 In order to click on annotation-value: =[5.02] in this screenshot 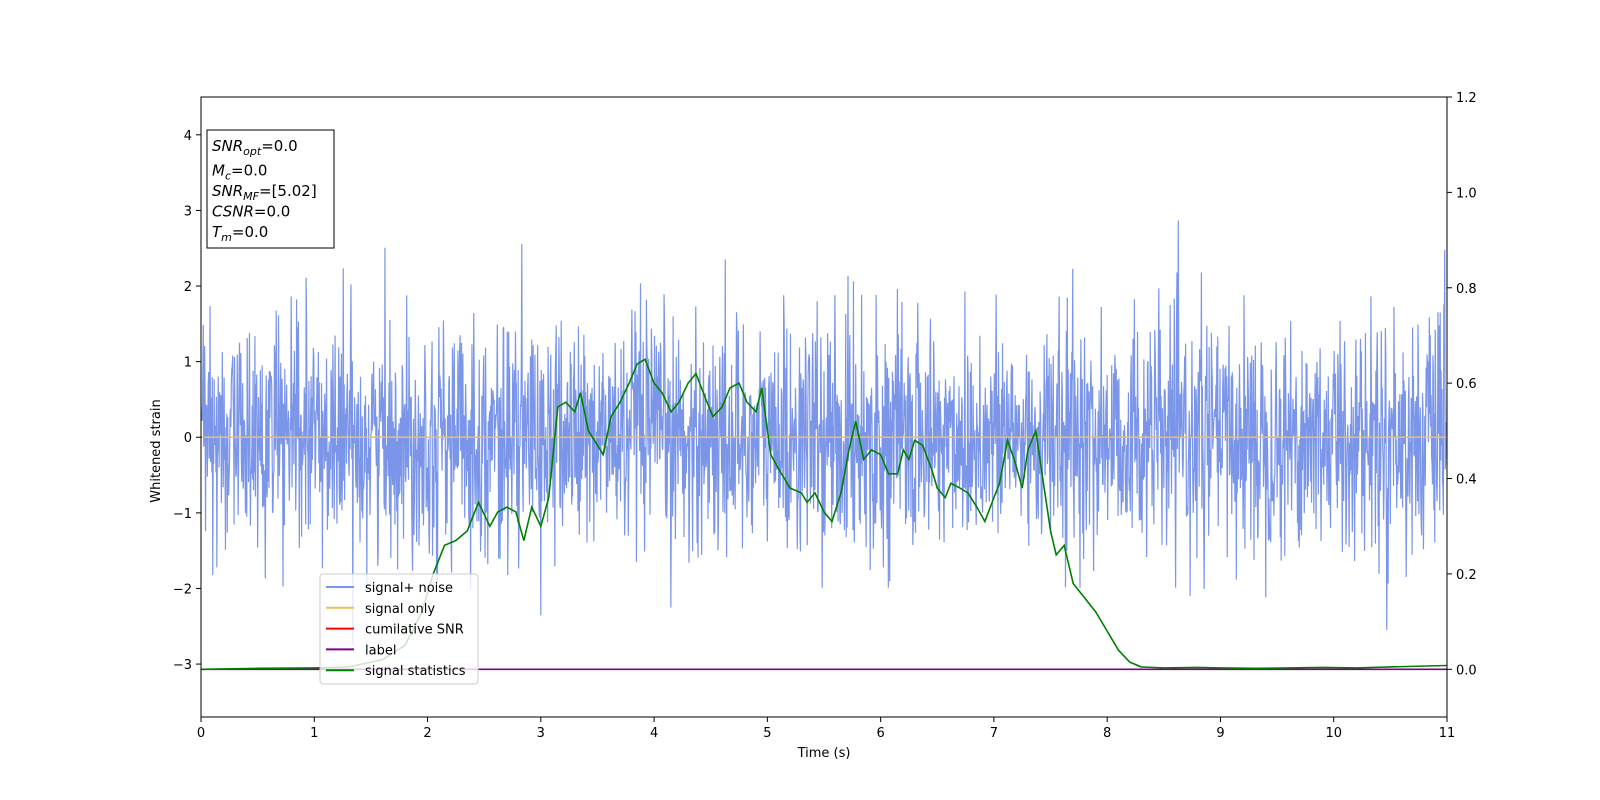, I will do `click(288, 191)`.